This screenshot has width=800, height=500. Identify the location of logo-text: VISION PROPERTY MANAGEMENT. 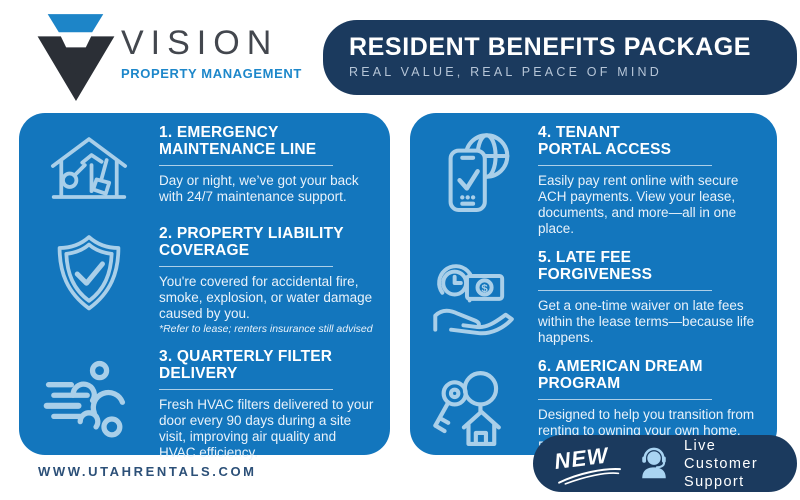
(211, 52).